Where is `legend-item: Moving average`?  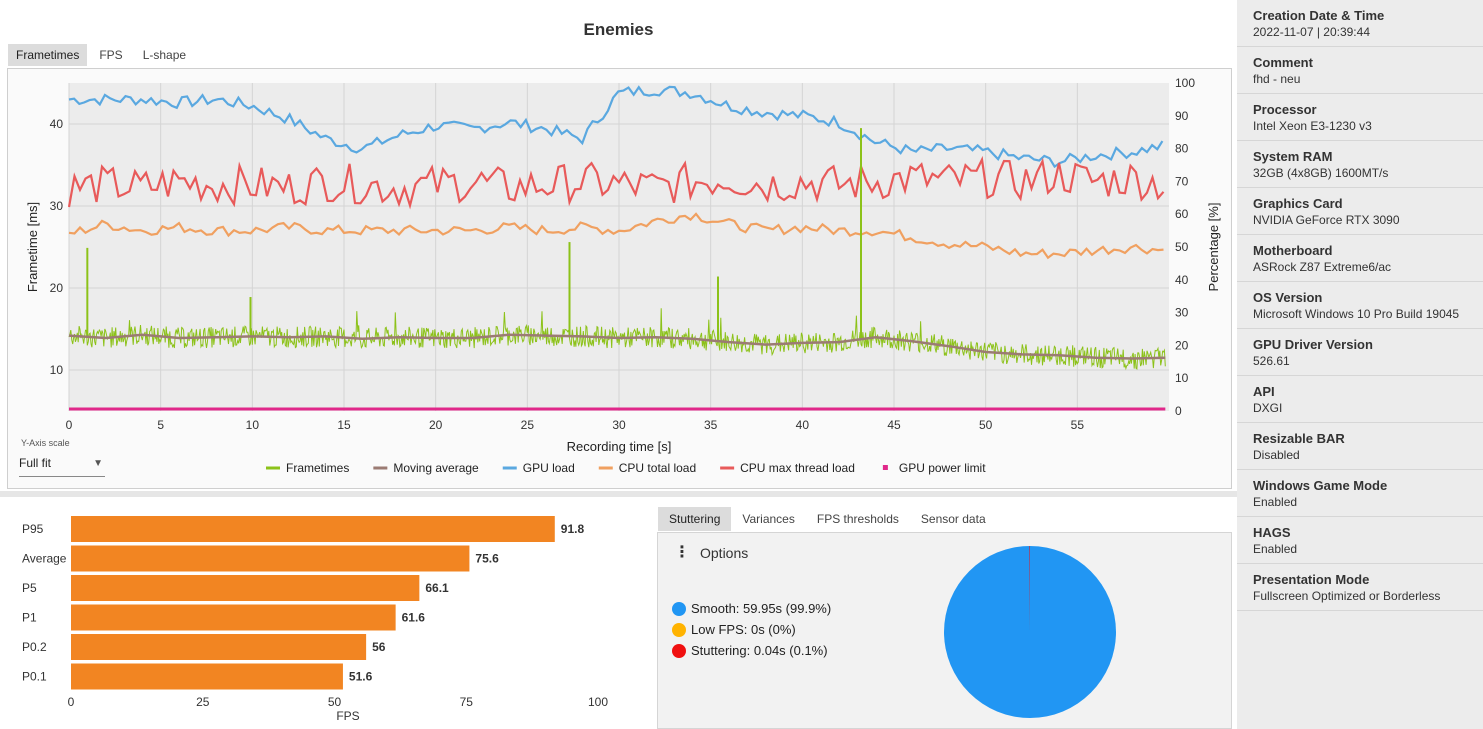
legend-item: Moving average is located at coordinates (426, 468).